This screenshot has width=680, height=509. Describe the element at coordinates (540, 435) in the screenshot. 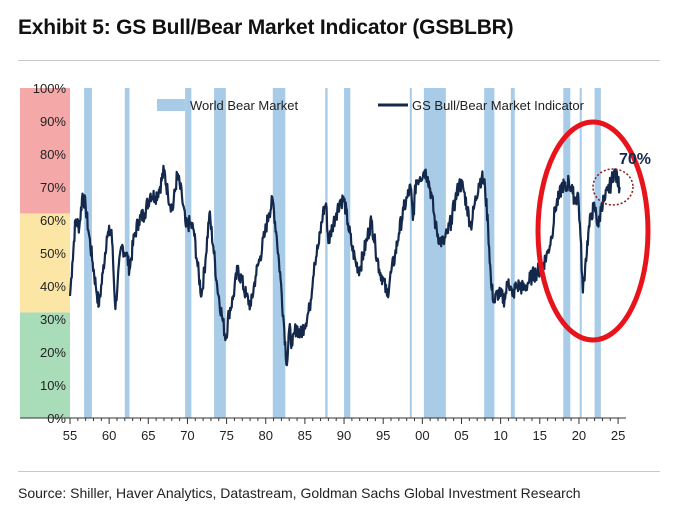

I see `x-tick-label: 15` at that location.